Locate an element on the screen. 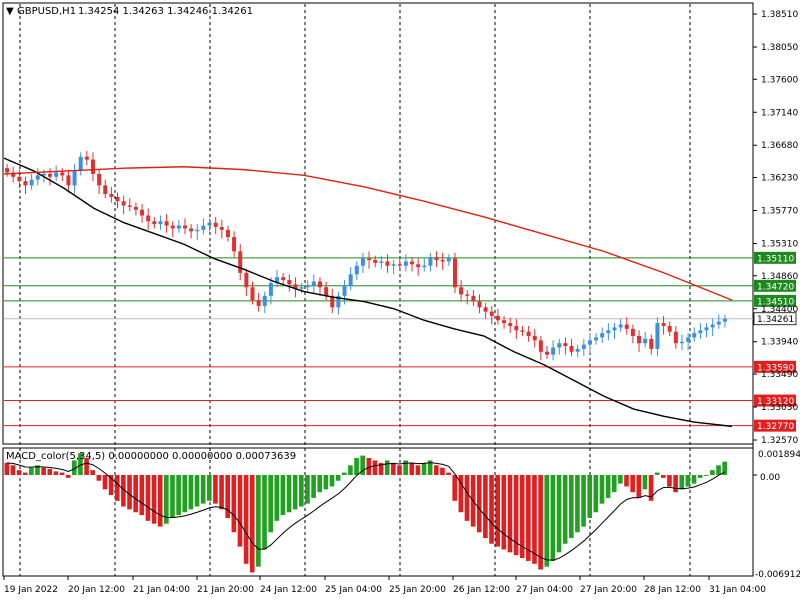 This screenshot has height=604, width=800. macd-top-value: 0.0018942 is located at coordinates (779, 455).